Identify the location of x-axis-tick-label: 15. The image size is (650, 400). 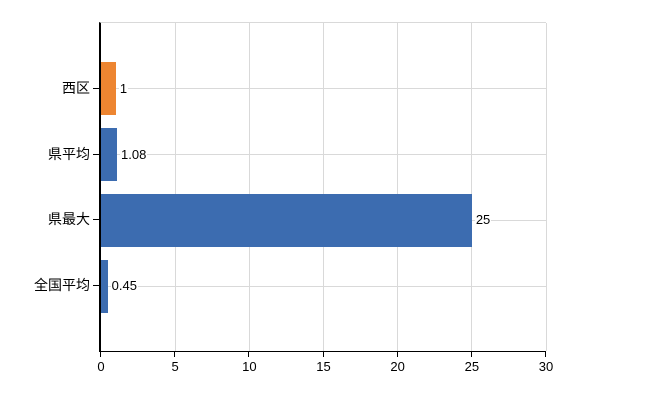
(323, 366).